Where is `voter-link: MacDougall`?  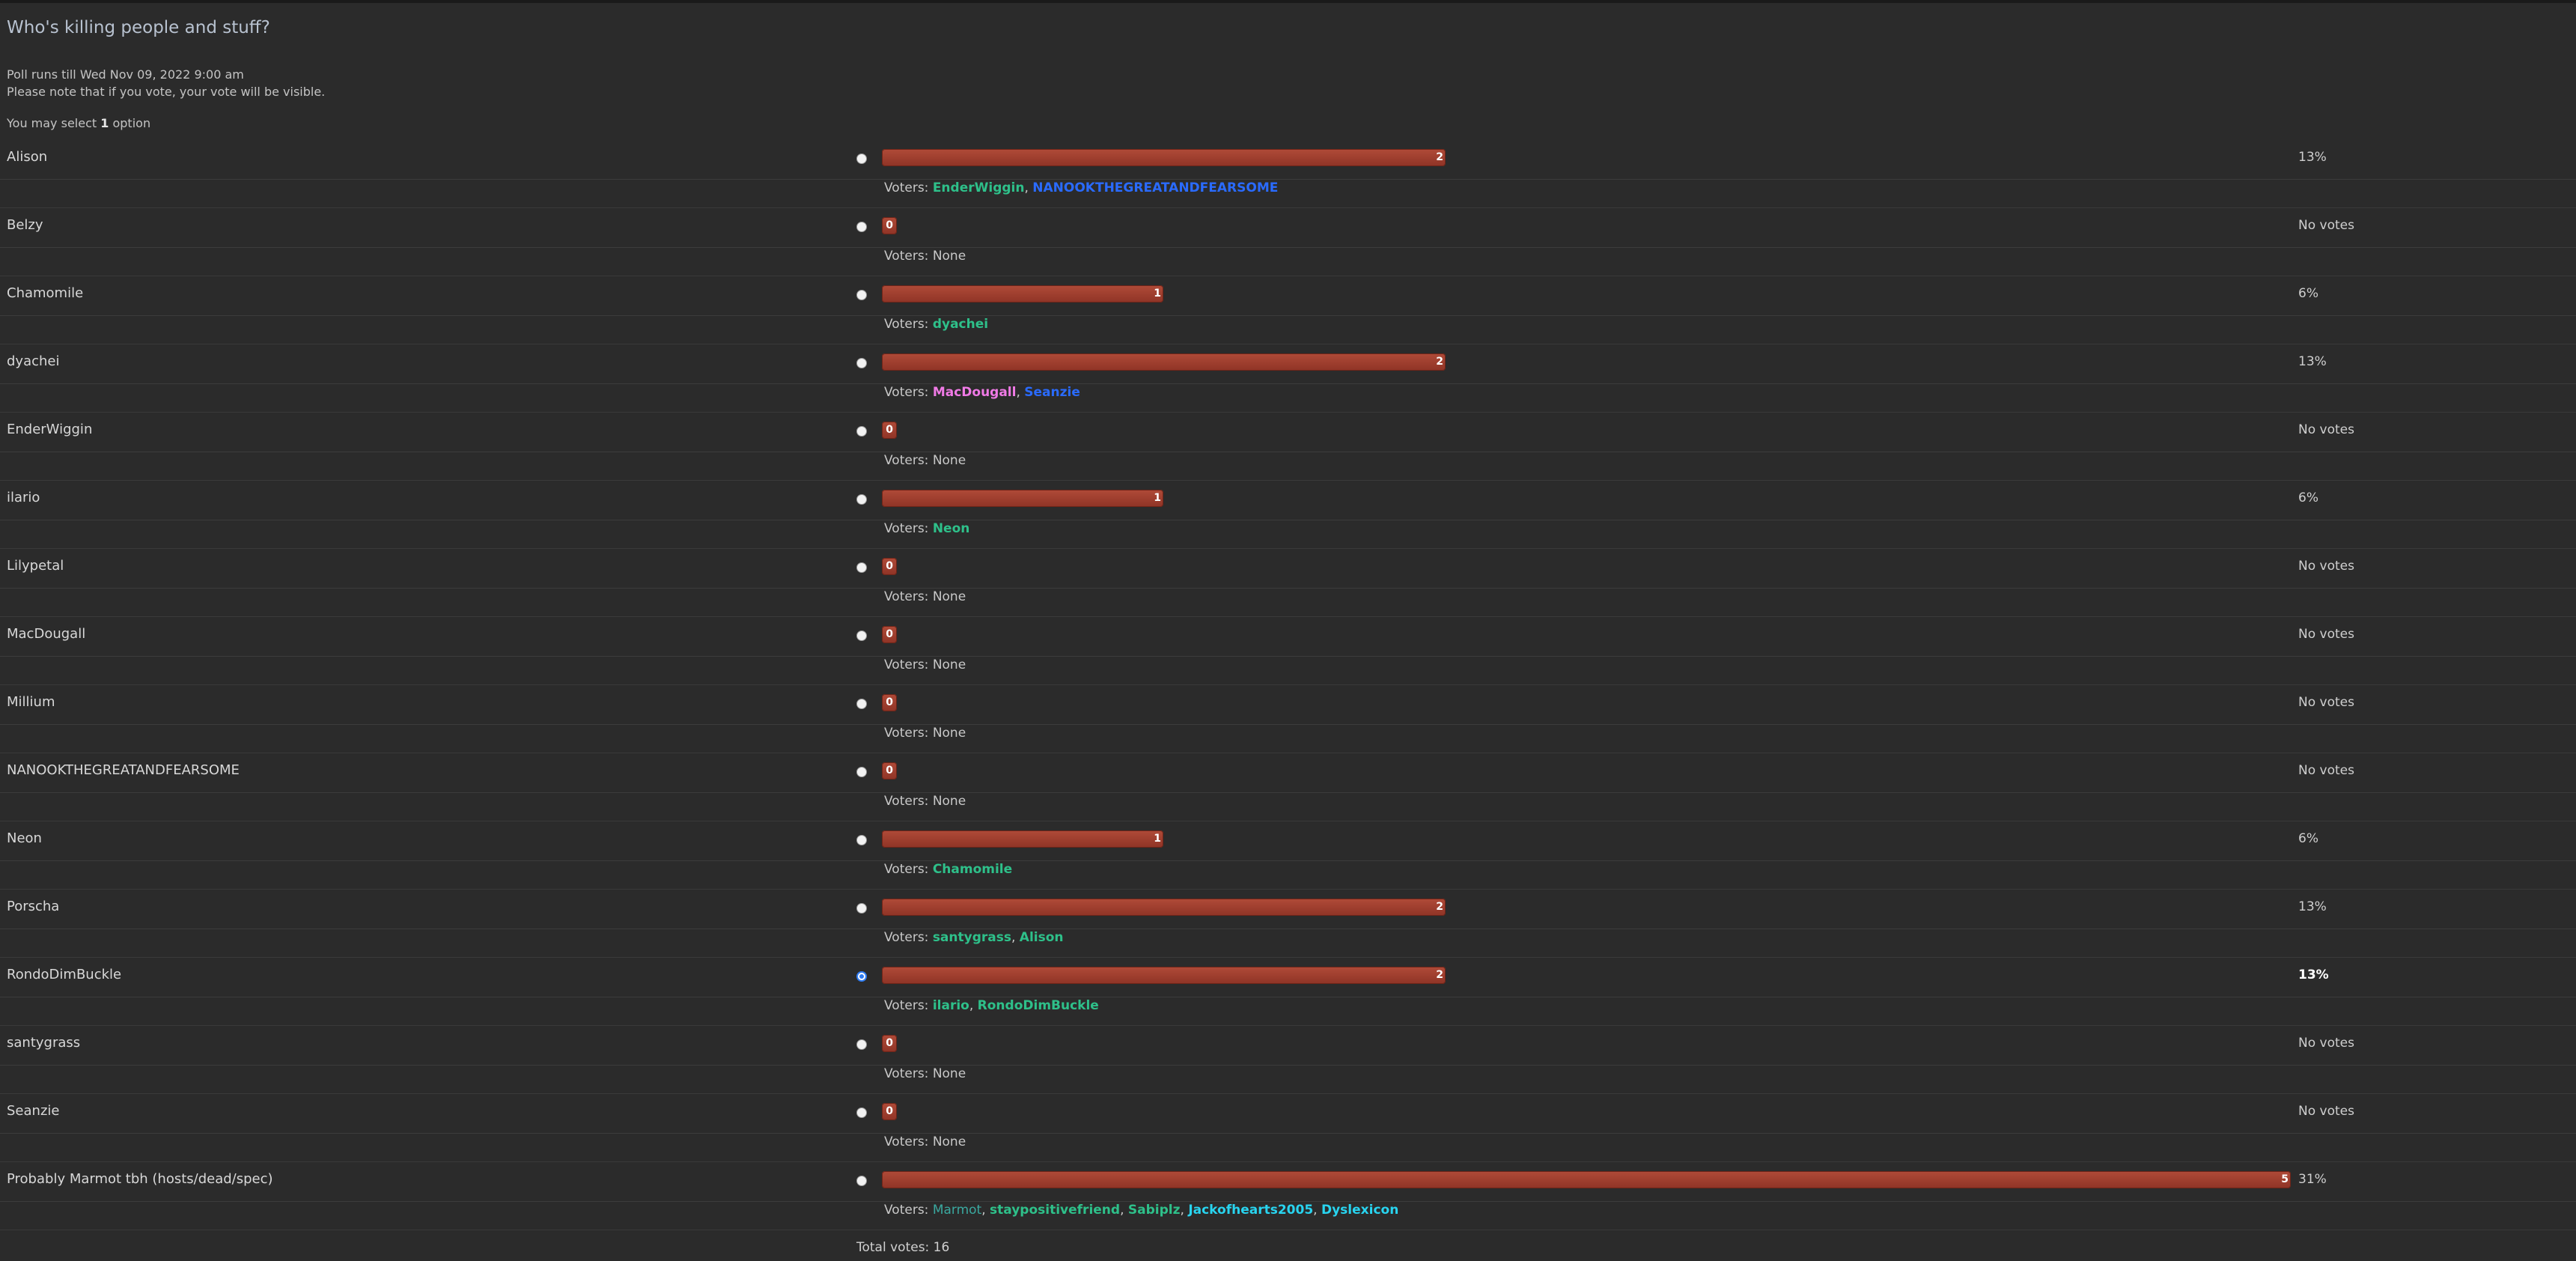
voter-link: MacDougall is located at coordinates (974, 392).